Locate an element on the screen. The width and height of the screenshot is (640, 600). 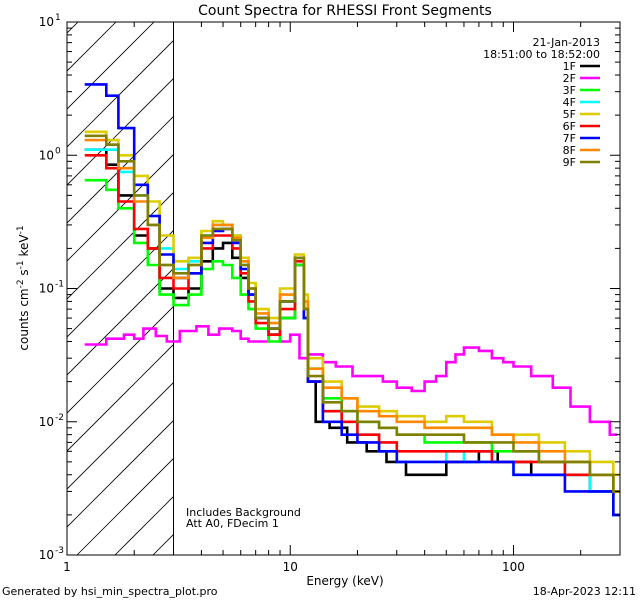
legend-label-4F: 4F is located at coordinates (569, 102).